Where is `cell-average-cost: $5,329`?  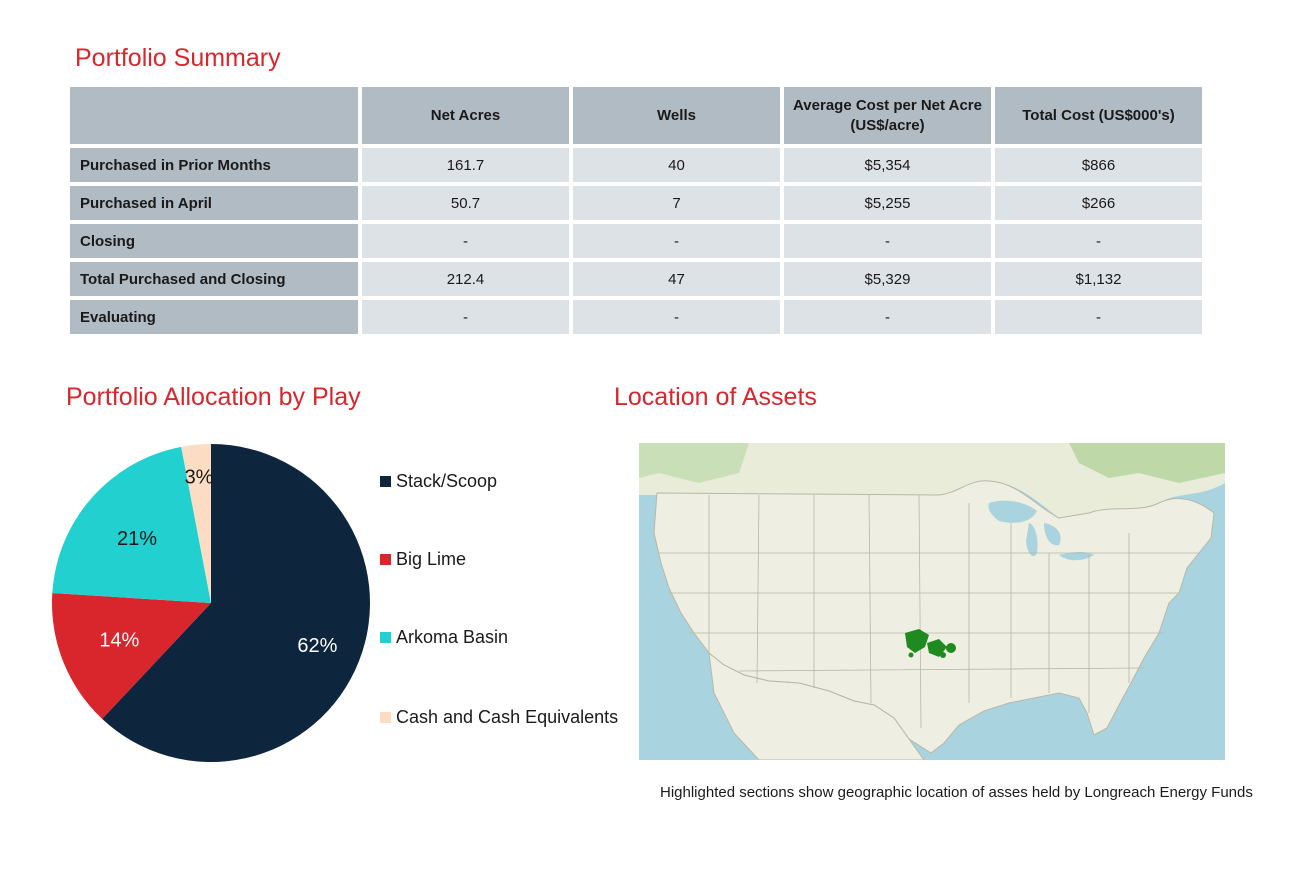 cell-average-cost: $5,329 is located at coordinates (887, 279).